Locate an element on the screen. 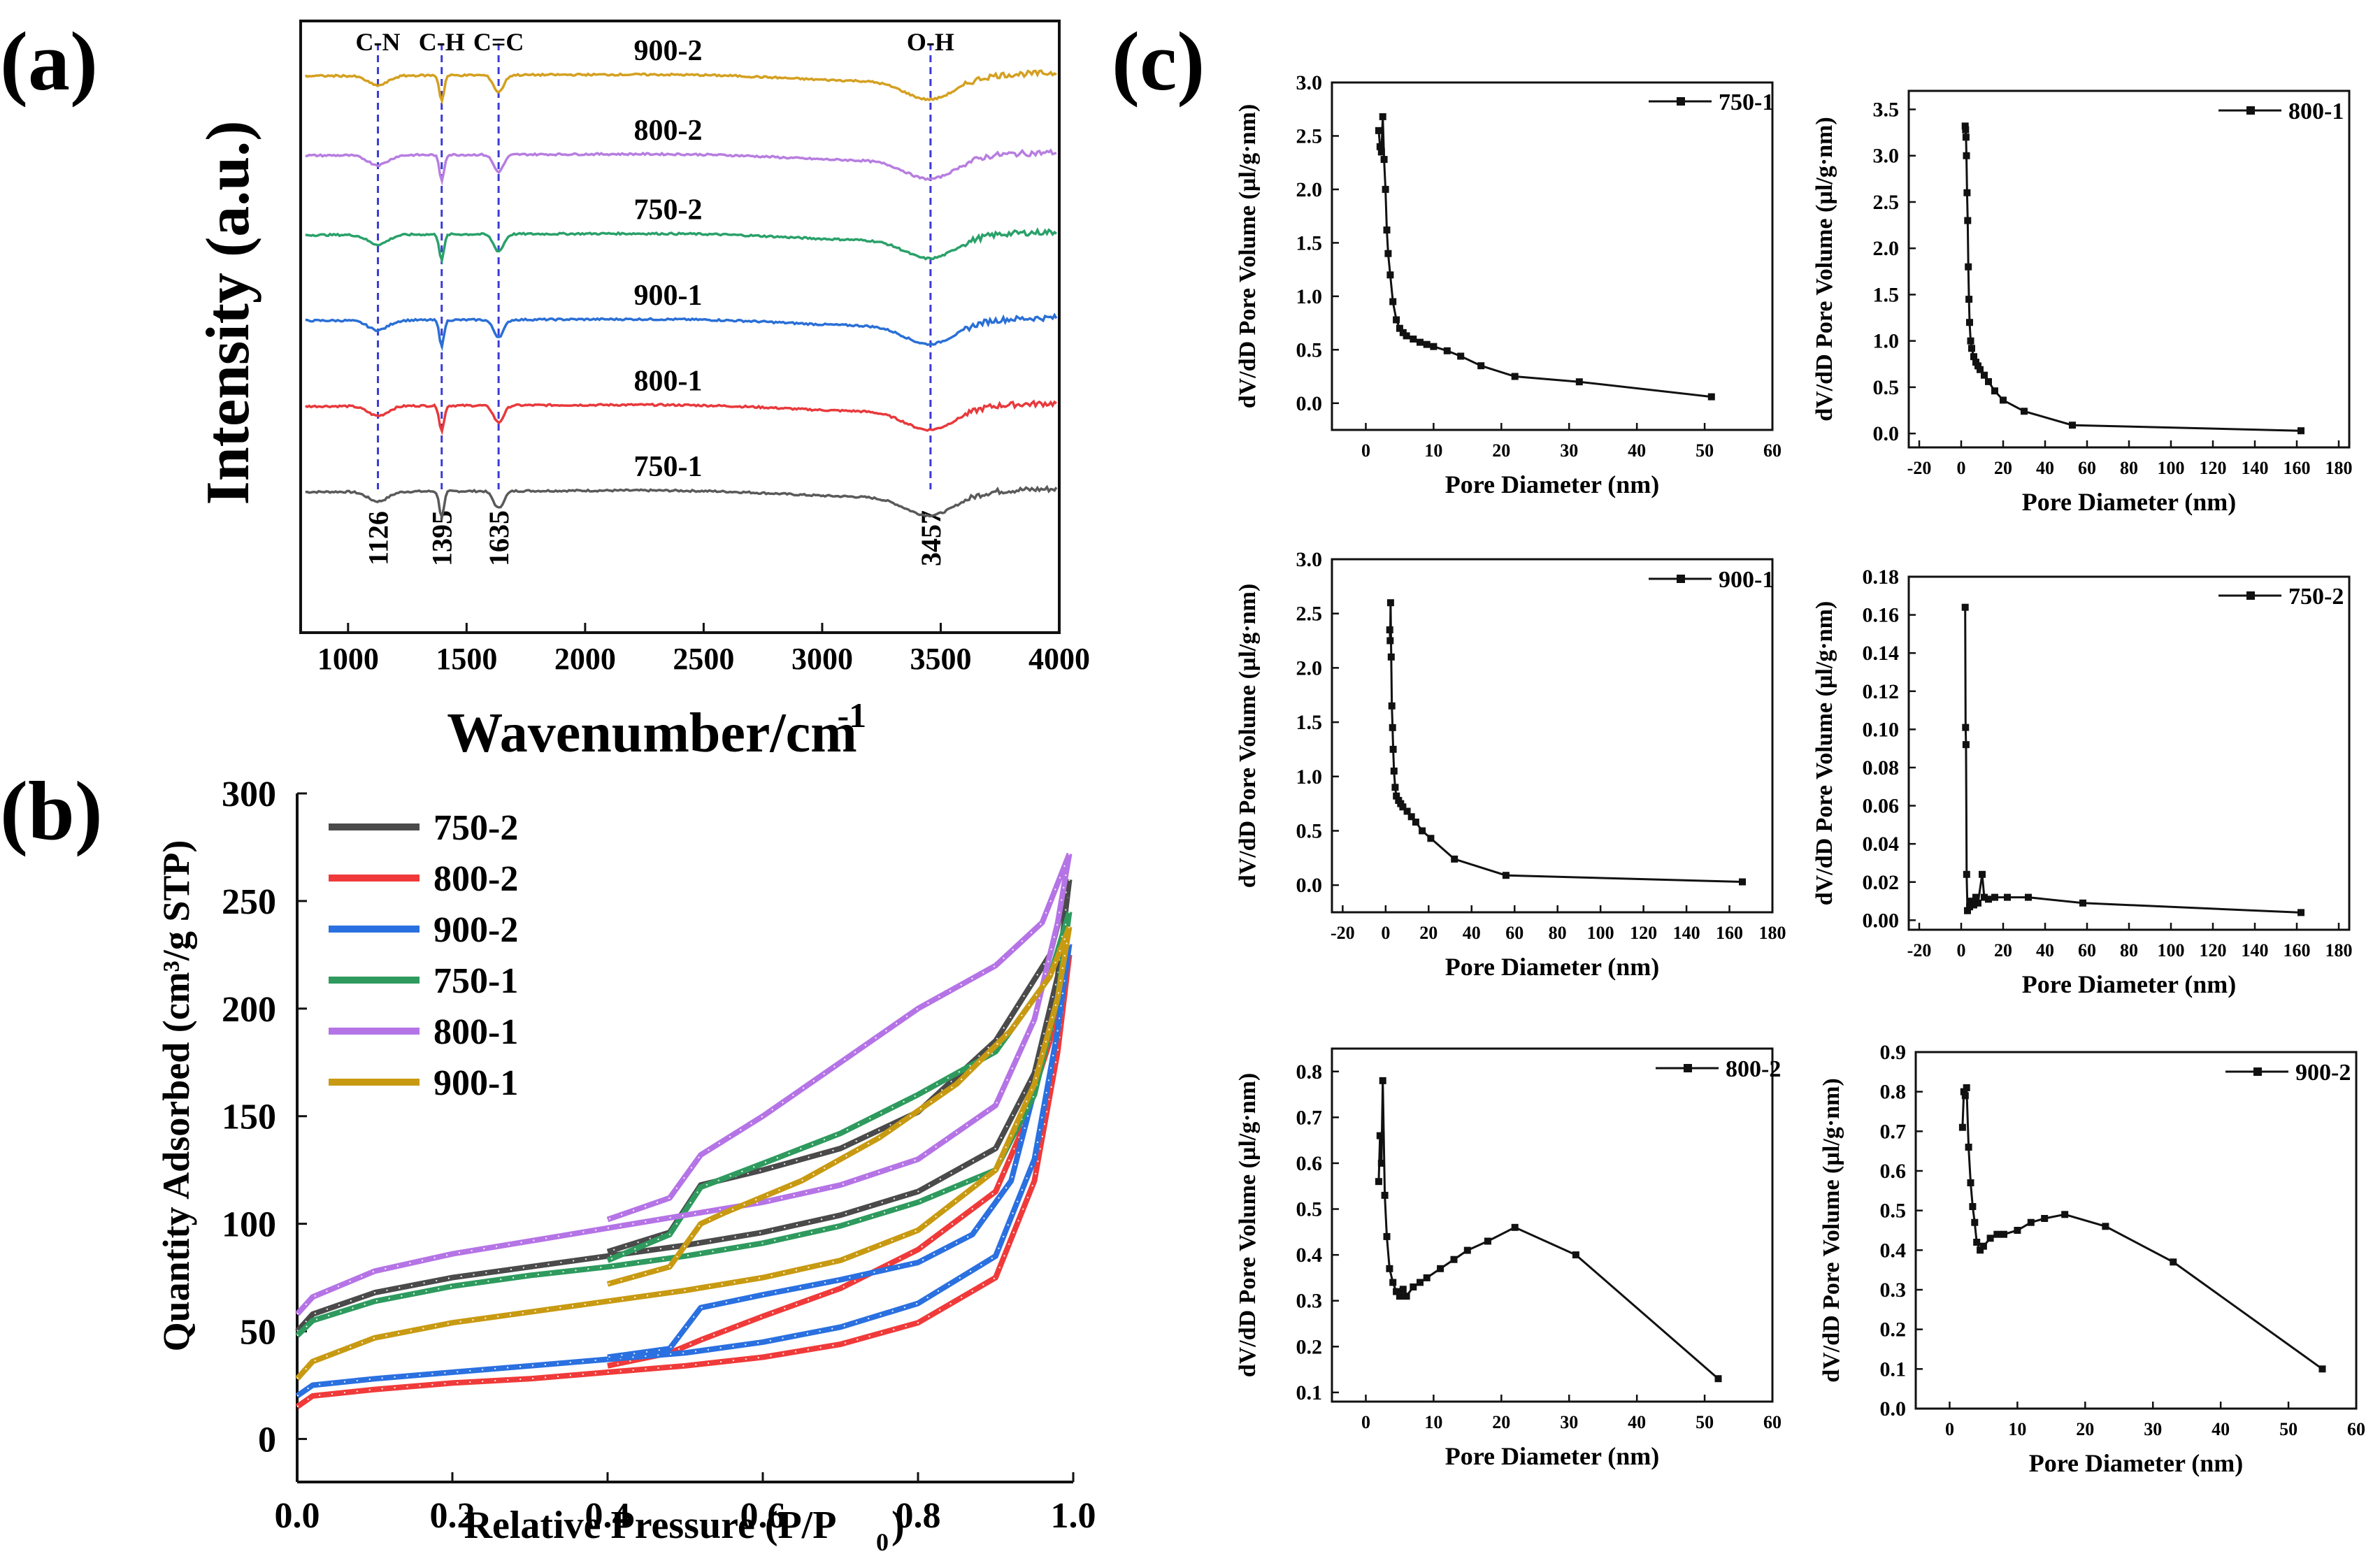 Image resolution: width=2380 pixels, height=1554 pixels. x-tick-label: 10 is located at coordinates (1433, 1422).